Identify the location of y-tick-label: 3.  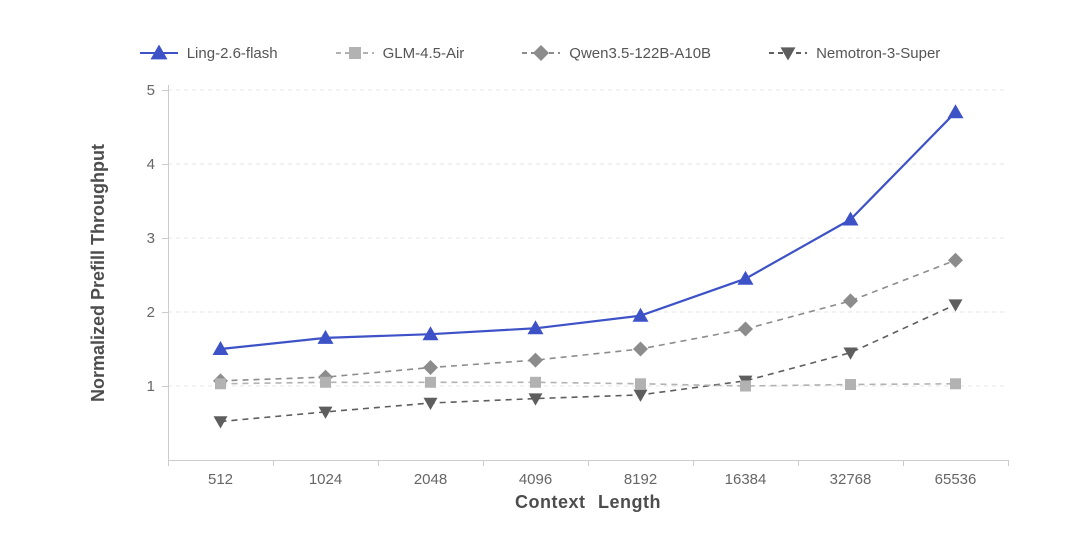
(151, 238).